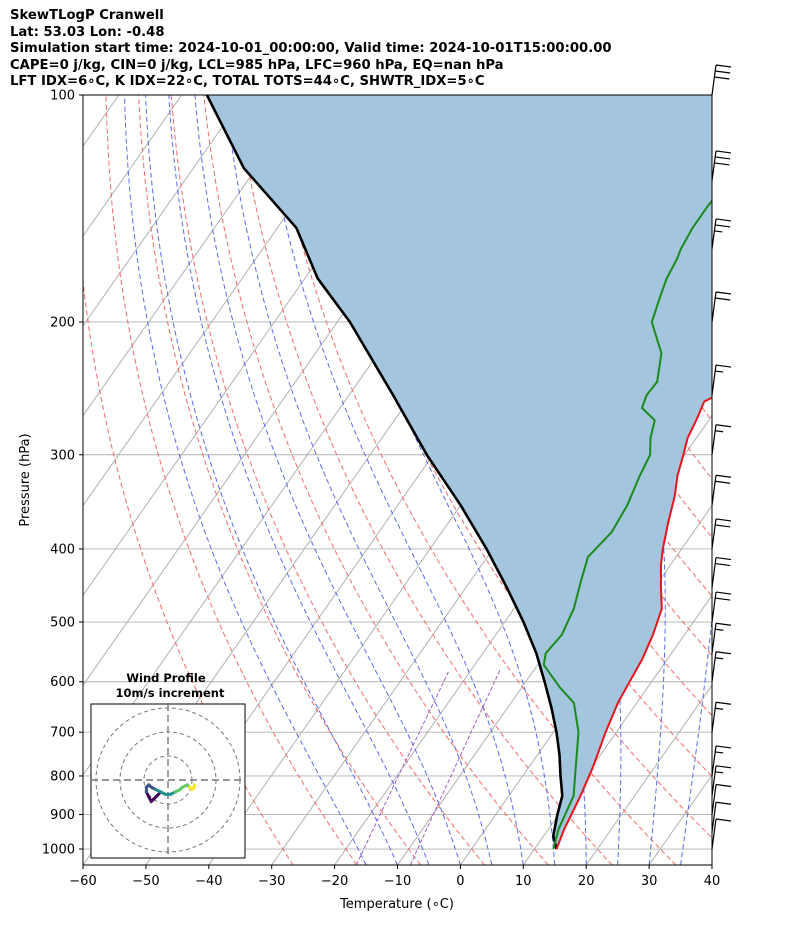 The height and width of the screenshot is (937, 794). What do you see at coordinates (62, 623) in the screenshot?
I see `y-tick-label: 500` at bounding box center [62, 623].